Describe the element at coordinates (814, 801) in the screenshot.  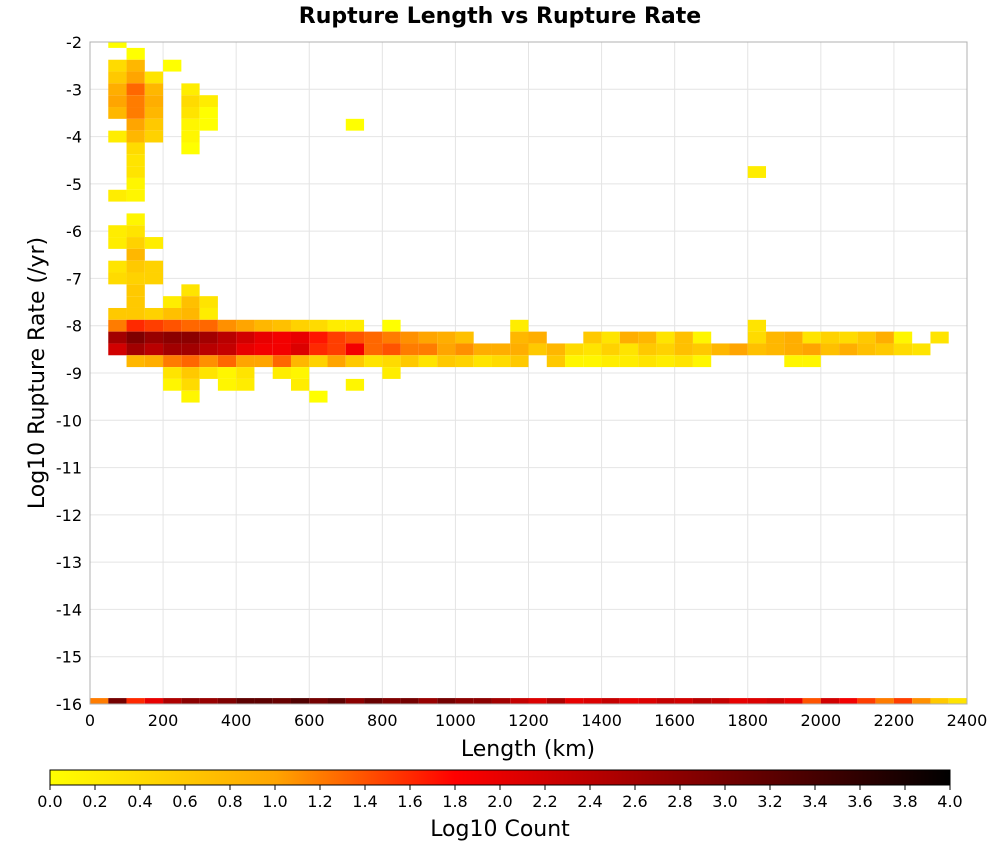
I see `colorbar-tick-label: 3.4` at that location.